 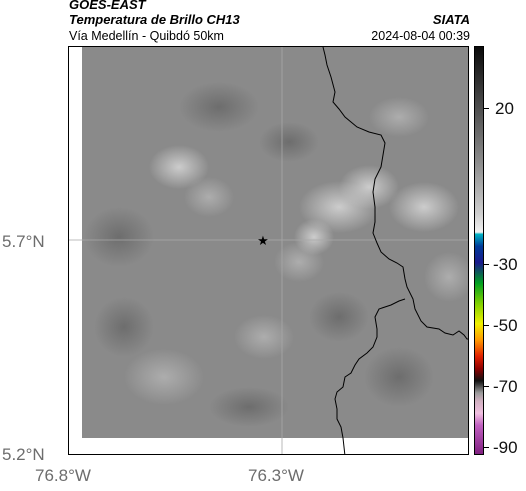 I want to click on colorbar, so click(x=479, y=250).